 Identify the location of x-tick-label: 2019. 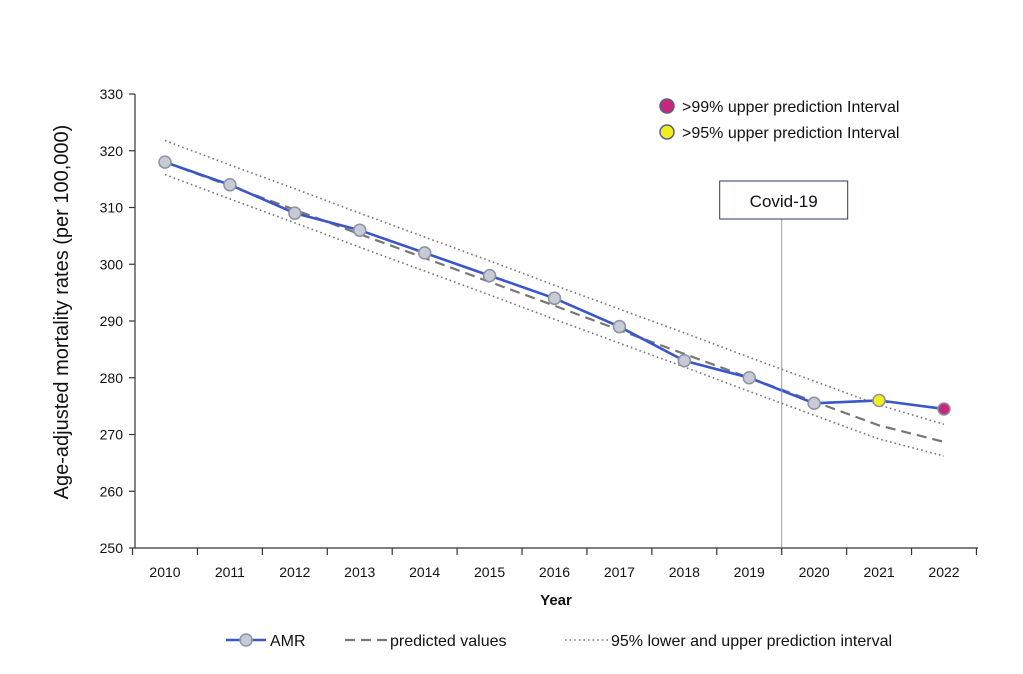
(749, 572).